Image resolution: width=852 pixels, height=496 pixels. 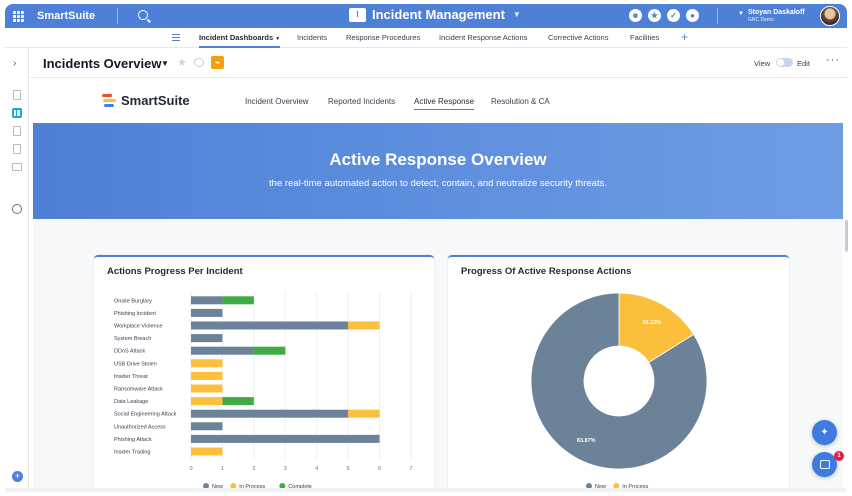 What do you see at coordinates (316, 469) in the screenshot?
I see `x-tick-label: 4` at bounding box center [316, 469].